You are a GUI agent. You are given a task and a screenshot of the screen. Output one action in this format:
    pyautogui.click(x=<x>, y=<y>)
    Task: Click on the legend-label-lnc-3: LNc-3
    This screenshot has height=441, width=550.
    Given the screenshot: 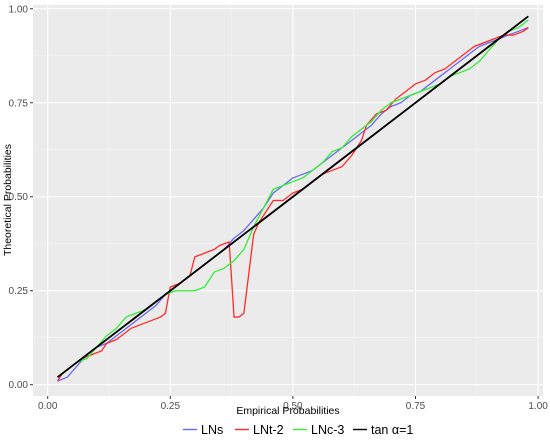 What is the action you would take?
    pyautogui.click(x=327, y=430)
    